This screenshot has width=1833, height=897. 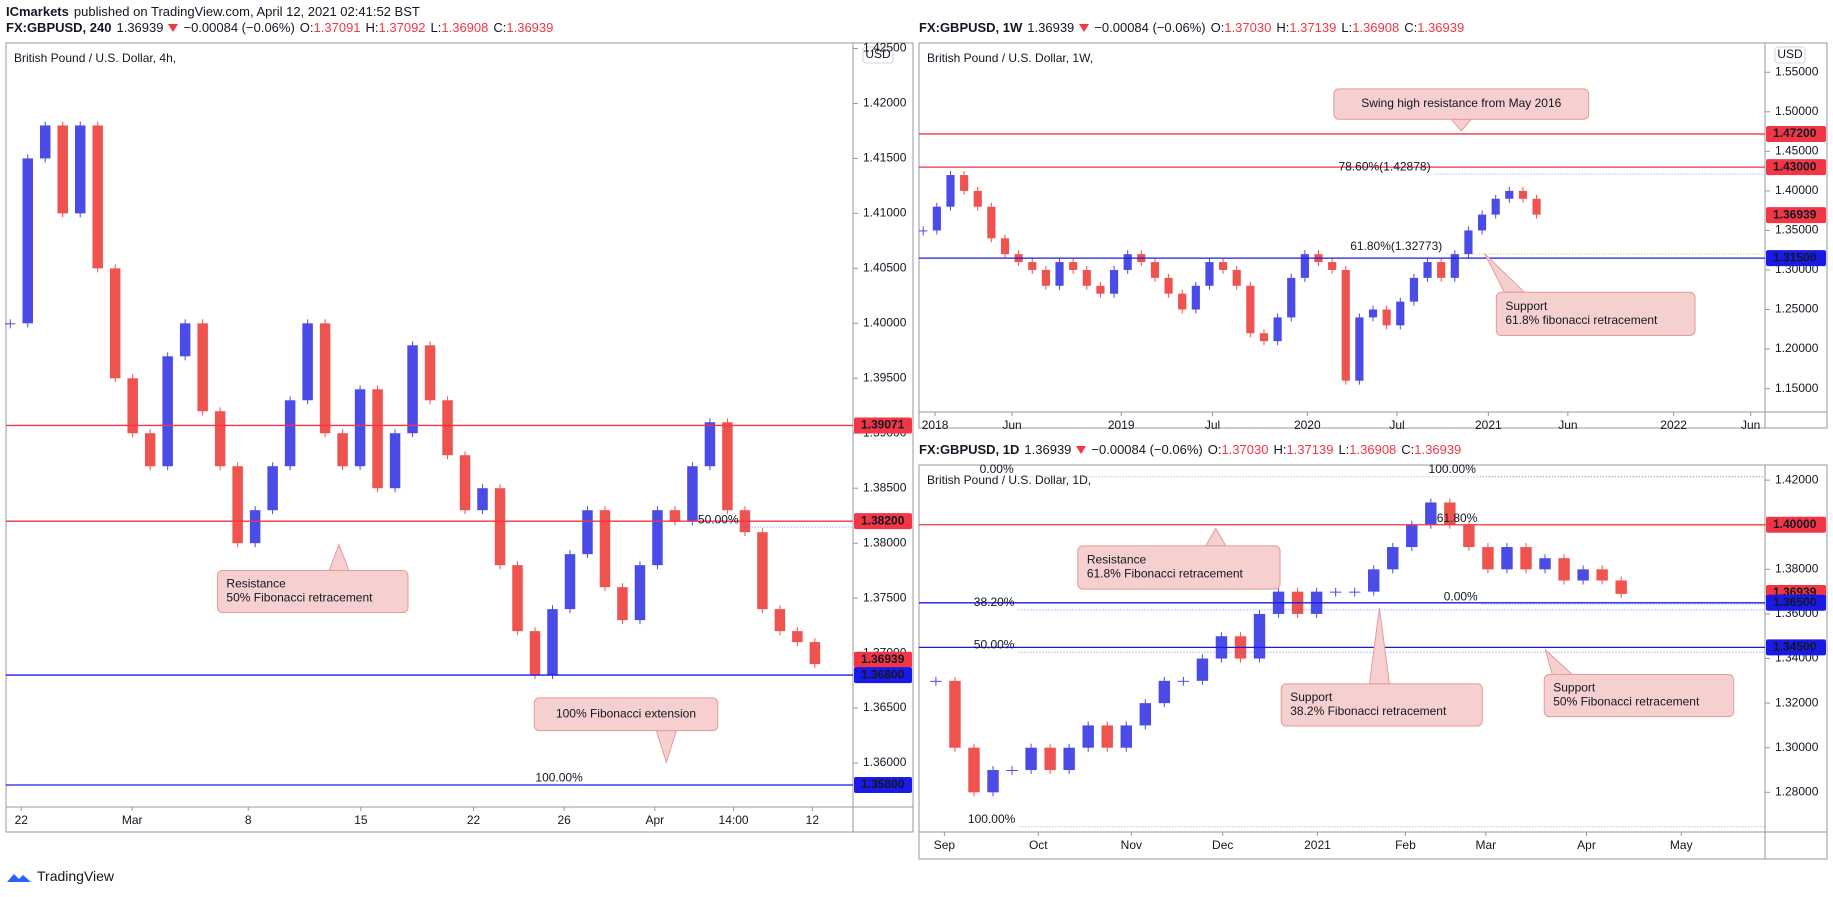 What do you see at coordinates (1217, 27) in the screenshot?
I see `ohlc-key: O:` at bounding box center [1217, 27].